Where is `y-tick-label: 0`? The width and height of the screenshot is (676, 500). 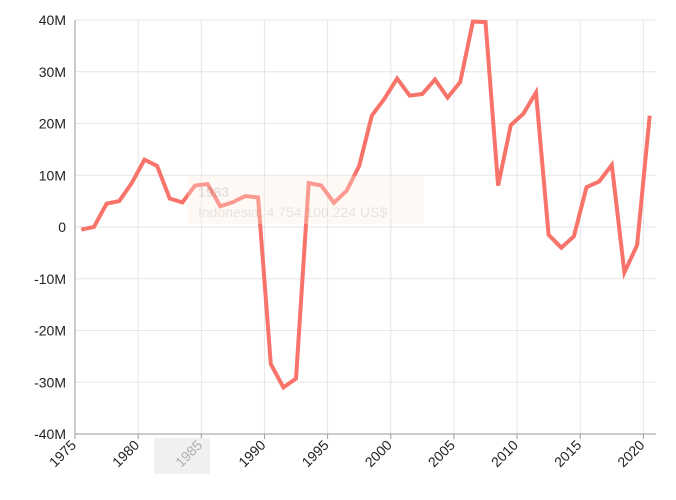 y-tick-label: 0 is located at coordinates (62, 227).